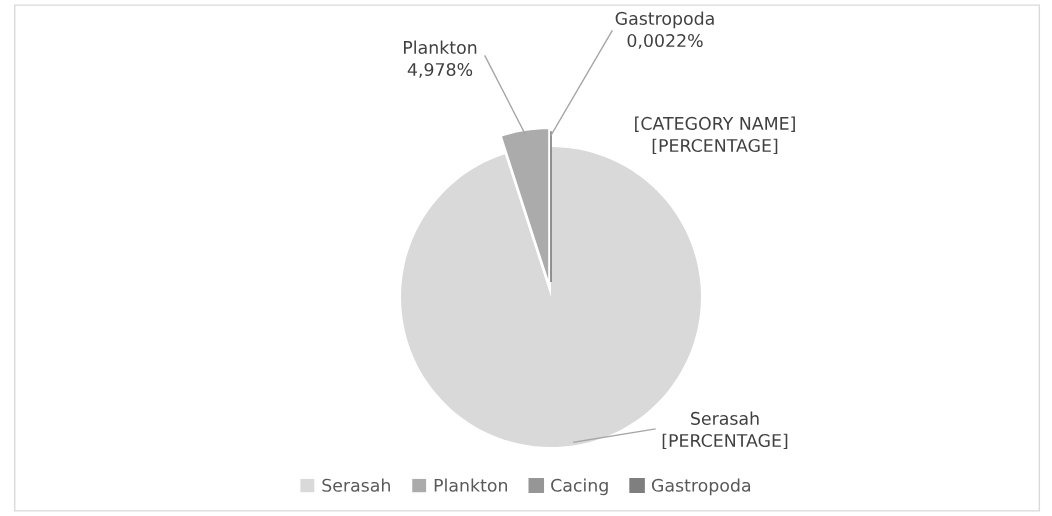 The image size is (1052, 516). What do you see at coordinates (356, 485) in the screenshot?
I see `legend-label: Serasah` at bounding box center [356, 485].